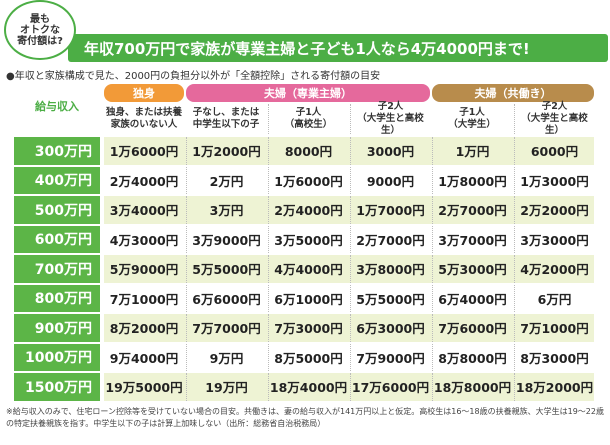  What do you see at coordinates (390, 210) in the screenshot?
I see `value-cell: 1万7000円` at bounding box center [390, 210].